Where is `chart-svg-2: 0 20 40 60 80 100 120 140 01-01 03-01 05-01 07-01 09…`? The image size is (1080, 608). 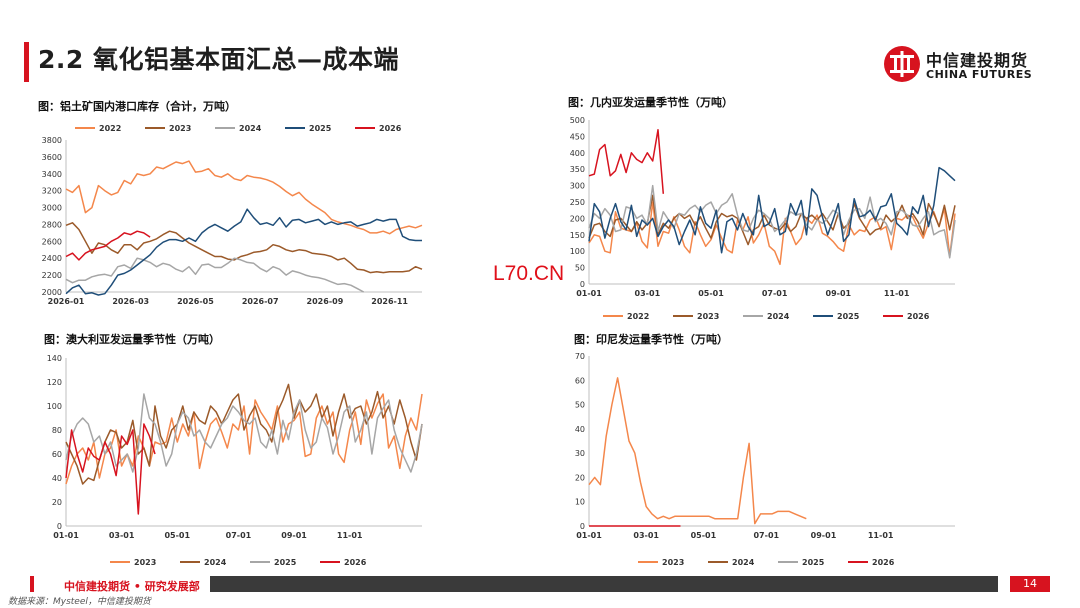 chart-svg-2: 0 20 40 60 80 100 120 140 01-01 03-01 05-01 07-01 09… is located at coordinates (235, 460).